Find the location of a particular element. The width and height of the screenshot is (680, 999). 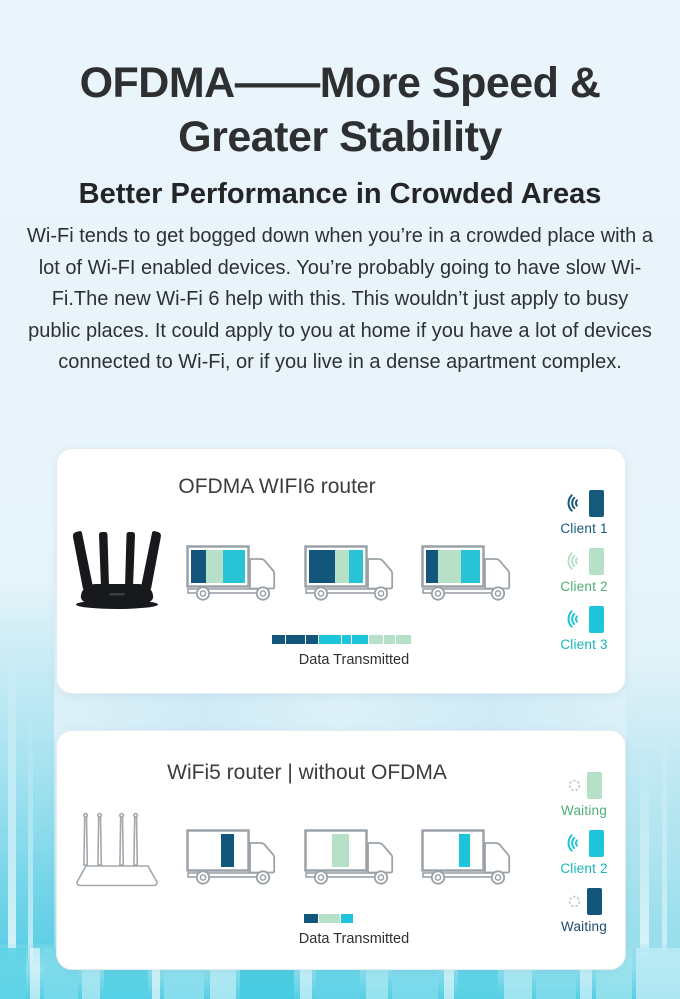

card2-title: WiFi5 router | without OFDMA is located at coordinates (307, 772).